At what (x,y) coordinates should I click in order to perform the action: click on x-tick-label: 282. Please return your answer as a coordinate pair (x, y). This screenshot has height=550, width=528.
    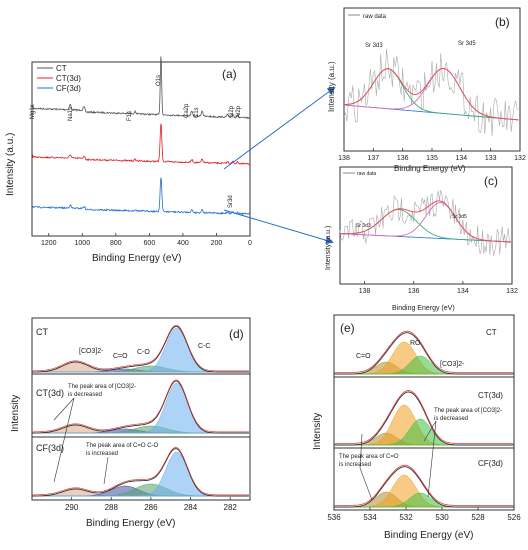
    Looking at the image, I should click on (231, 507).